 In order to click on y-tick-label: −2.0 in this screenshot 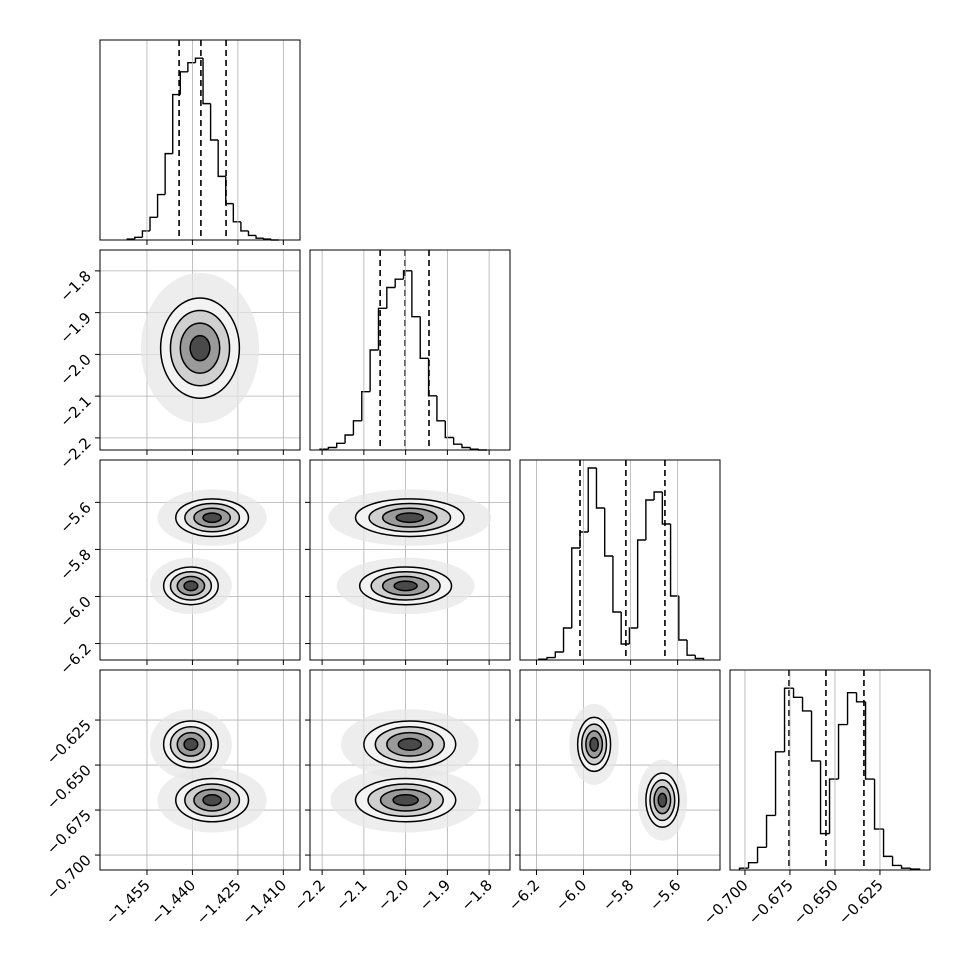, I will do `click(75, 369)`.